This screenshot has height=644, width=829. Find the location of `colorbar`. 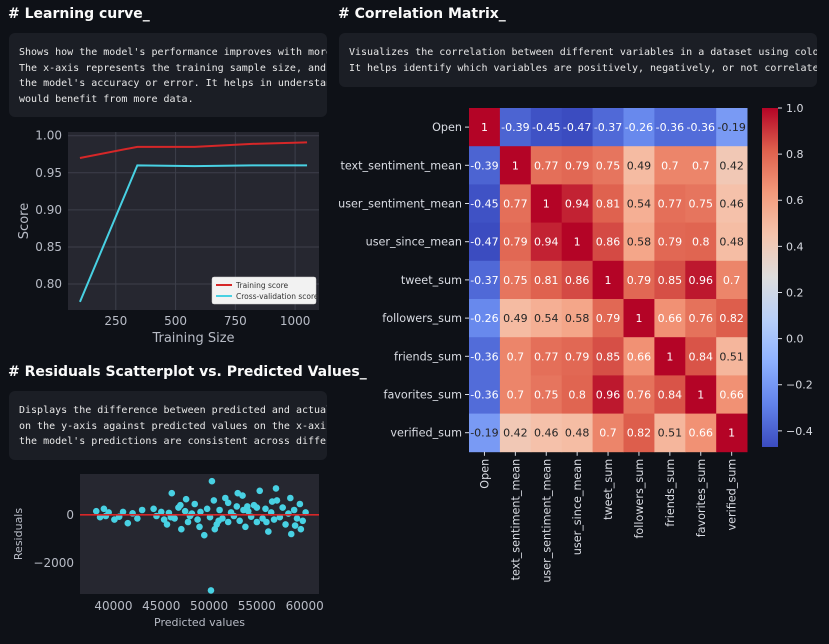

colorbar is located at coordinates (770, 277).